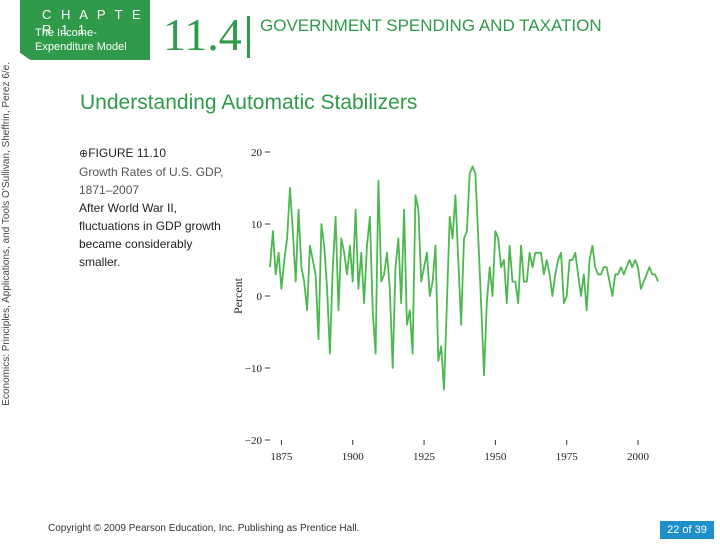 The image size is (720, 544). Describe the element at coordinates (281, 457) in the screenshot. I see `x-tick-label: 1875` at that location.